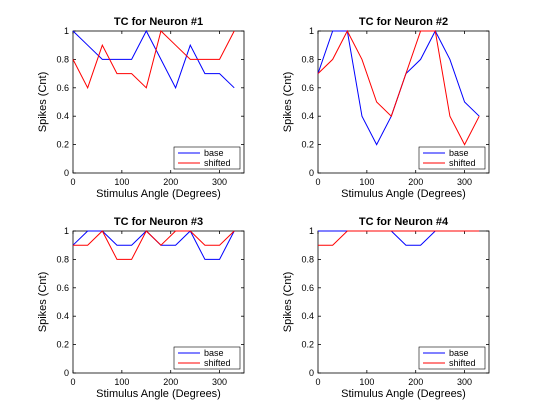 The height and width of the screenshot is (420, 560). What do you see at coordinates (158, 222) in the screenshot?
I see `chart-title: TC for Neuron #3` at bounding box center [158, 222].